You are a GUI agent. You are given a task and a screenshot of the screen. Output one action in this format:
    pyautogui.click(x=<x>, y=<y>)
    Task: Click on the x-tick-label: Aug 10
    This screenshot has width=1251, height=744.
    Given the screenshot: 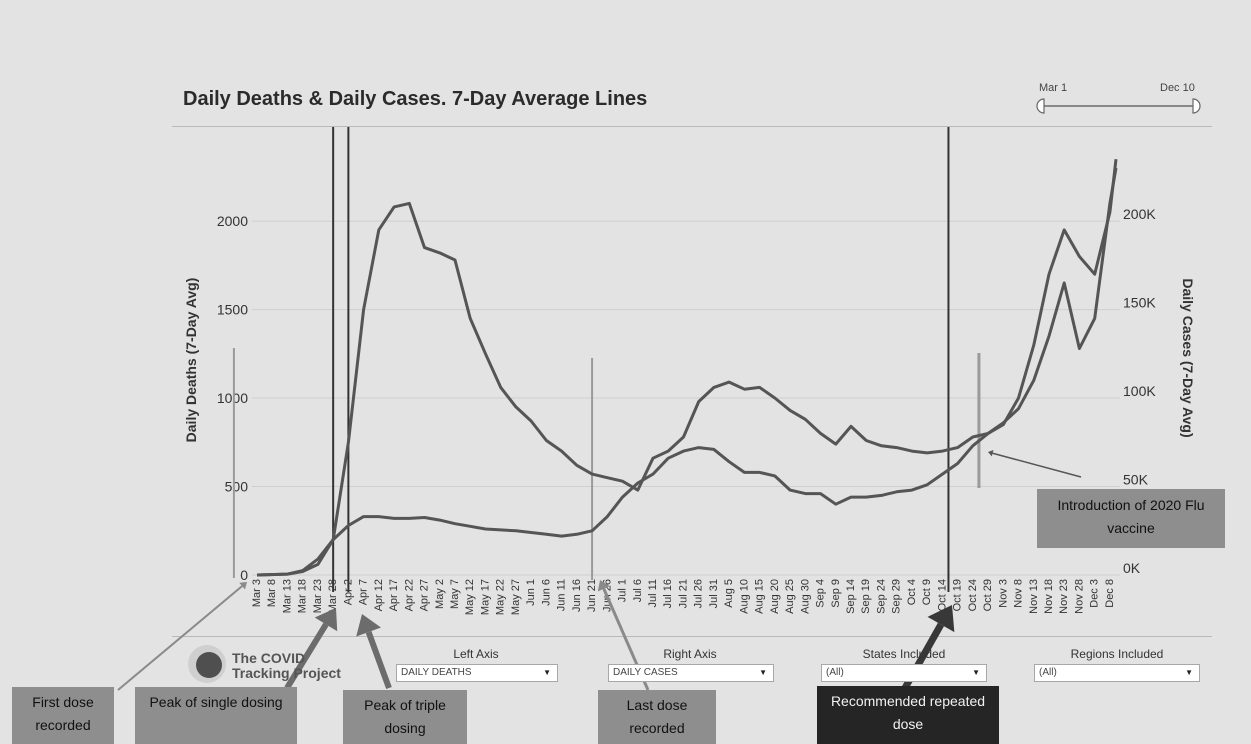 What is the action you would take?
    pyautogui.click(x=744, y=596)
    